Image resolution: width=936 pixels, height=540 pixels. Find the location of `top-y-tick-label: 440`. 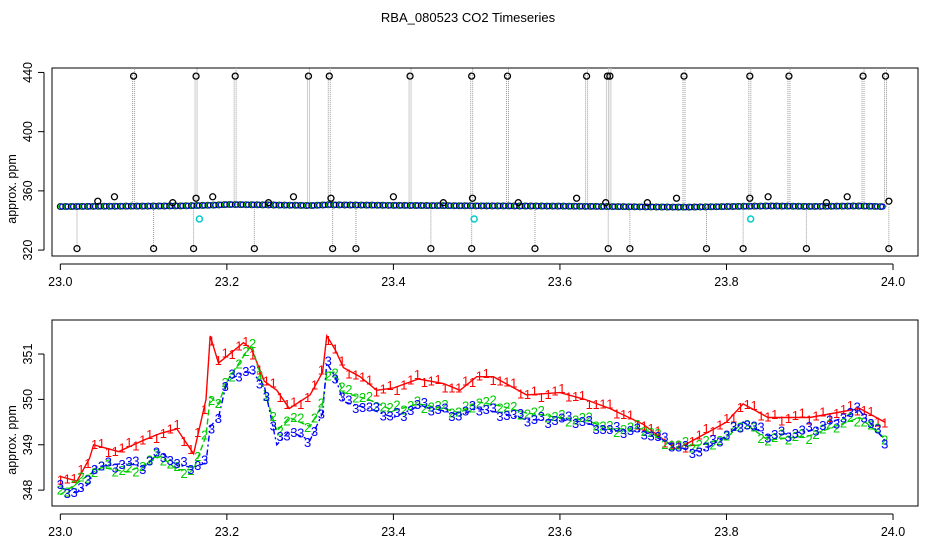

top-y-tick-label: 440 is located at coordinates (28, 72).